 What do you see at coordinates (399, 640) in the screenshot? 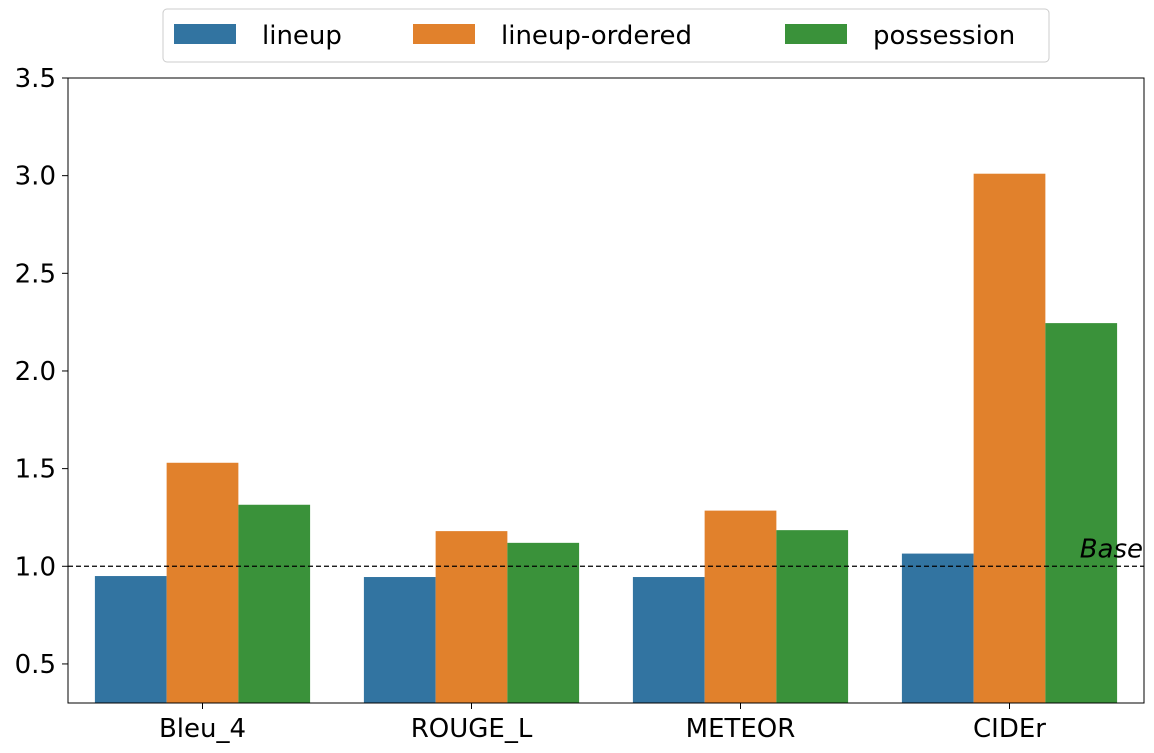
I see `bar-lineup-ROUGE_L` at bounding box center [399, 640].